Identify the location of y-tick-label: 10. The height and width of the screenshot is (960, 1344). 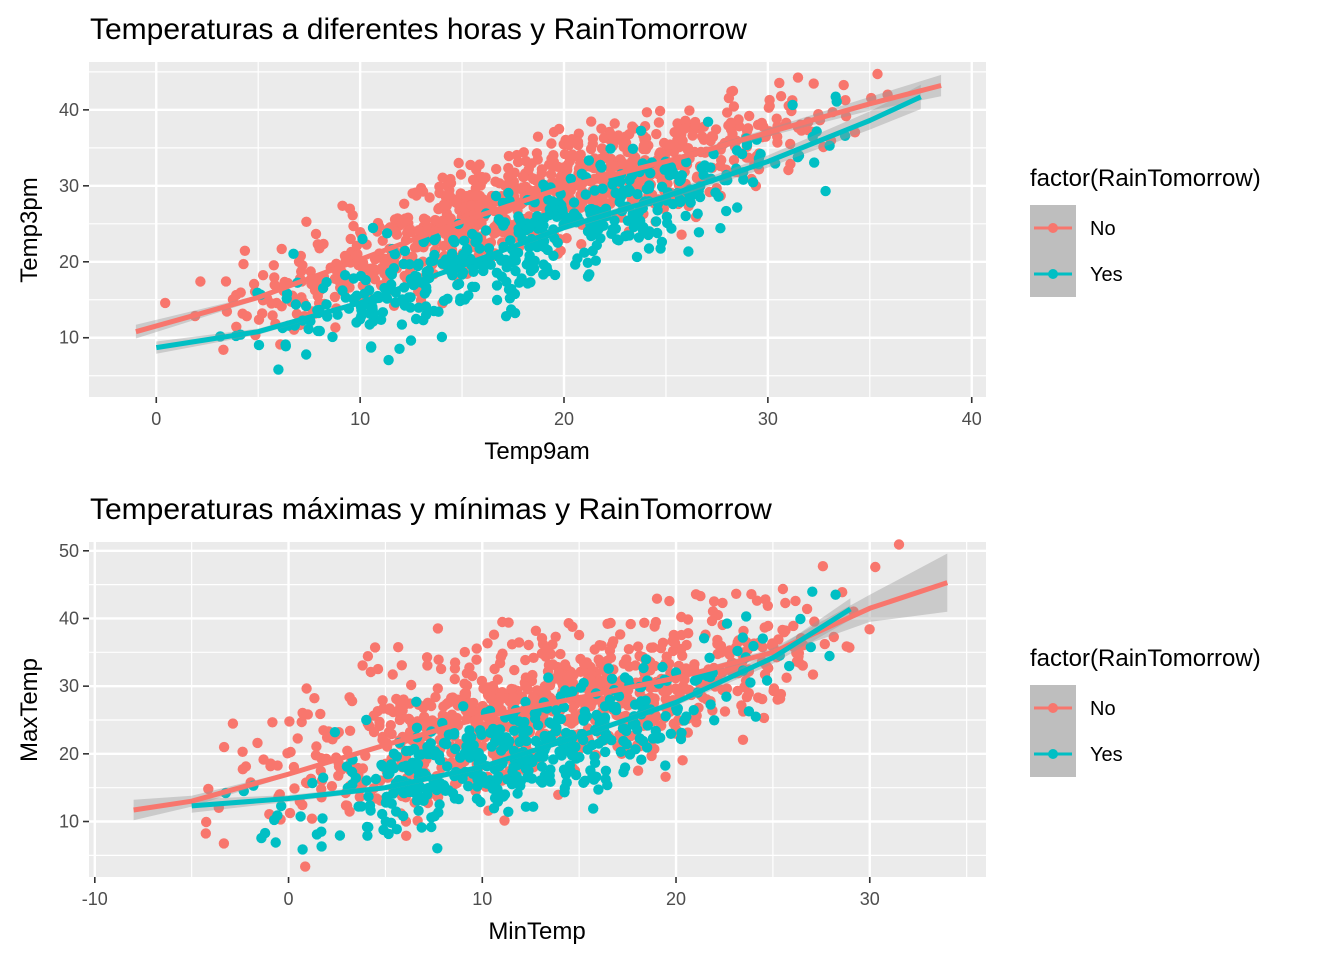
(69, 822).